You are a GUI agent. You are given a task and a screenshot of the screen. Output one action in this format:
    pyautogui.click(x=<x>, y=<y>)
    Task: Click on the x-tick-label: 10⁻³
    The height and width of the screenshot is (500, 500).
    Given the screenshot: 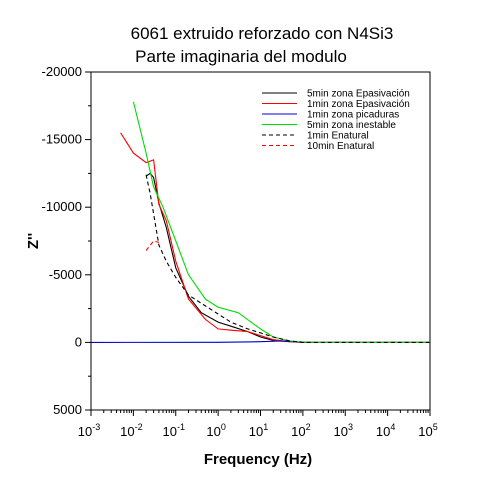 What is the action you would take?
    pyautogui.click(x=89, y=430)
    